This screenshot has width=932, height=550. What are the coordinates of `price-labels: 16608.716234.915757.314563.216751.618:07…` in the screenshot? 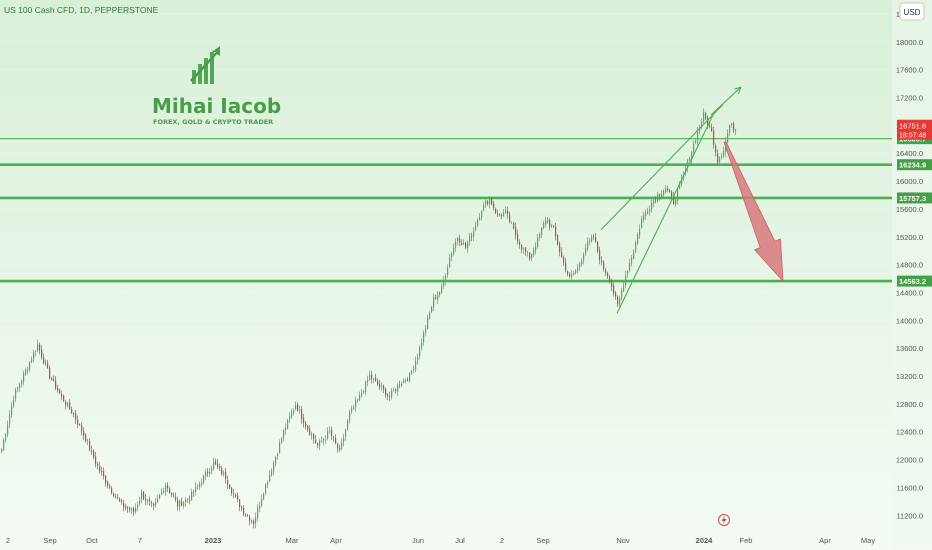 It's located at (914, 203).